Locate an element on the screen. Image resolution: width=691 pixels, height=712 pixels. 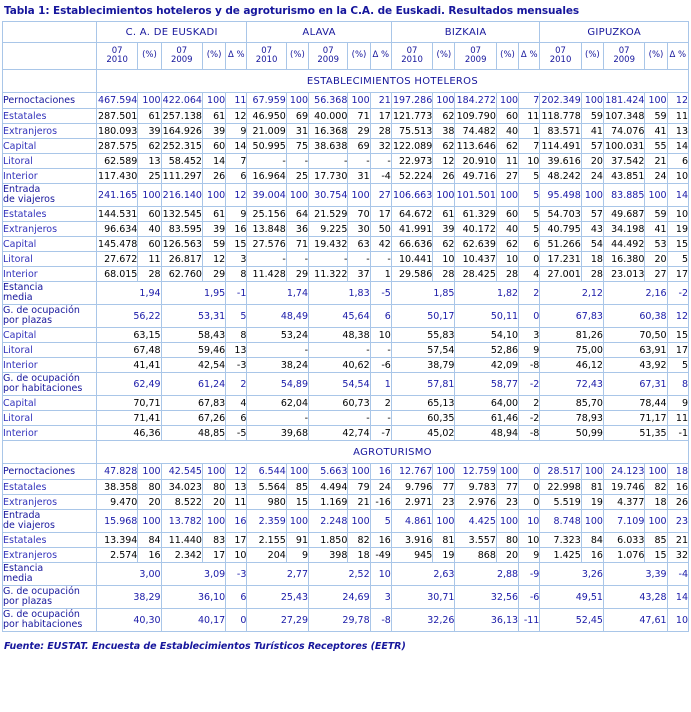
header-pct-2009-gipuzkoa: (%) is located at coordinates (656, 56).